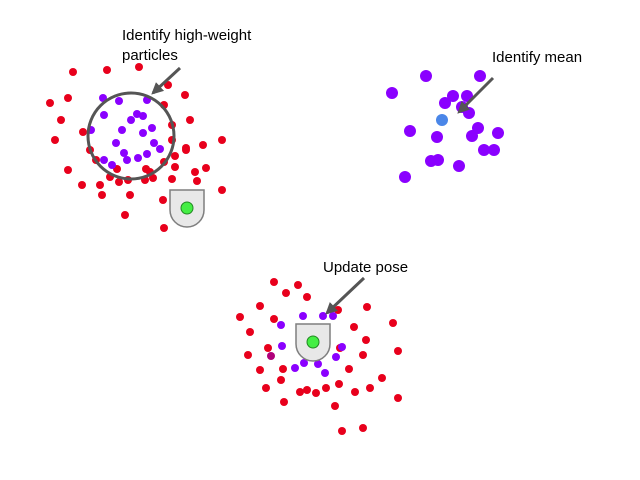 This screenshot has height=480, width=640. I want to click on update-pose-label: Update pose, so click(365, 267).